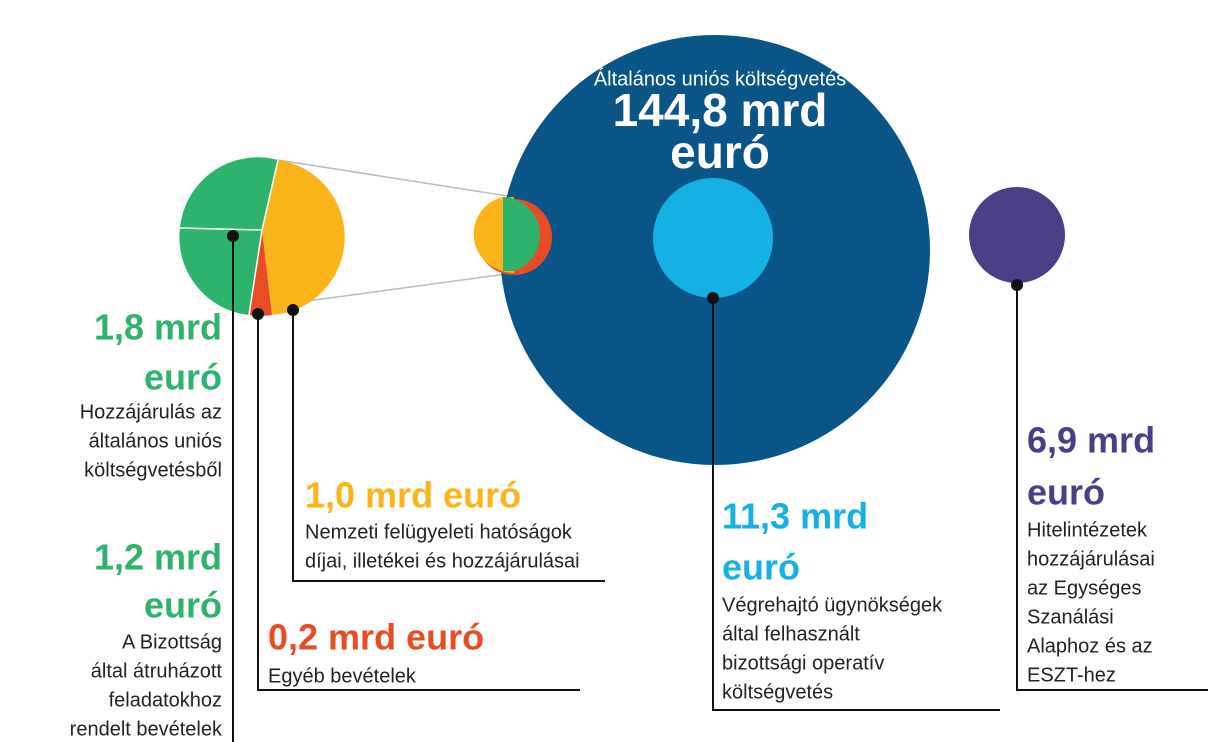  What do you see at coordinates (795, 516) in the screenshot?
I see `amount: 11,3 mrd` at bounding box center [795, 516].